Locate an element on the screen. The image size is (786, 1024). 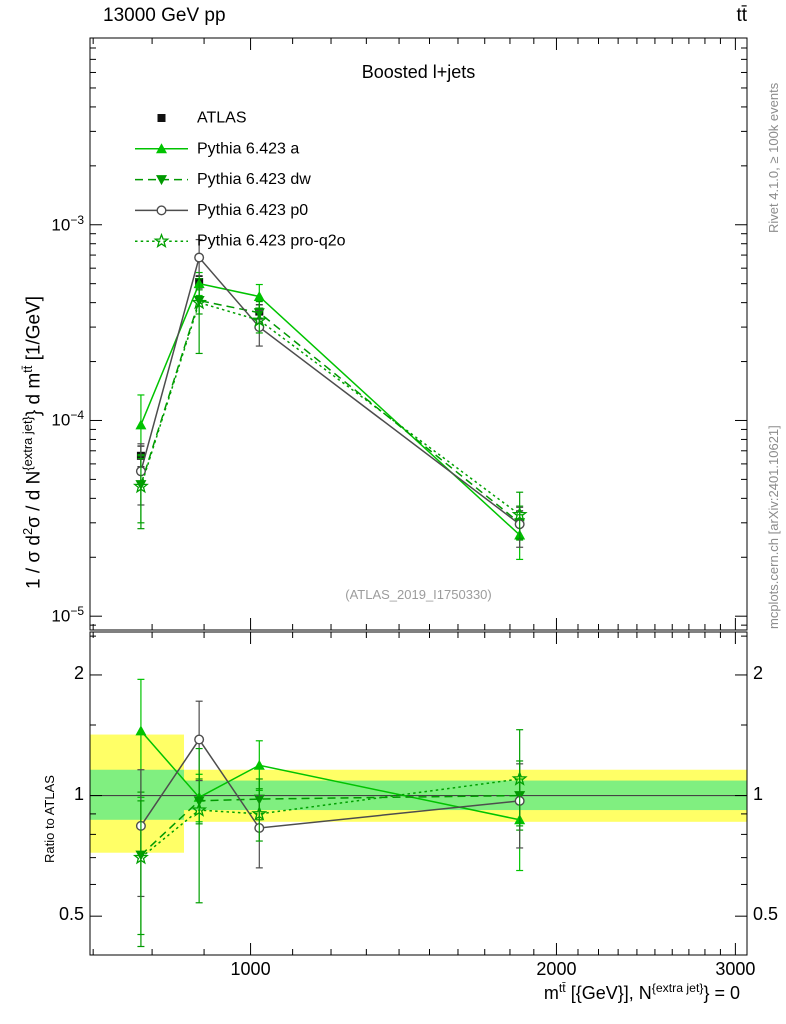
ratio-tick-label-left: 0.5 is located at coordinates (71, 914).